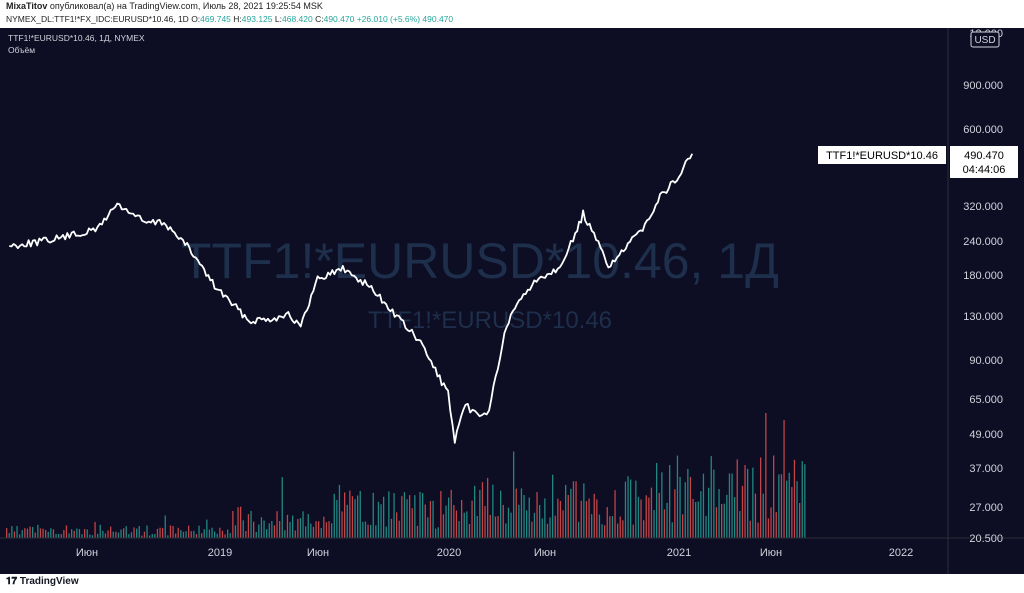 This screenshot has height=593, width=1024. I want to click on currency-label: USD, so click(984, 40).